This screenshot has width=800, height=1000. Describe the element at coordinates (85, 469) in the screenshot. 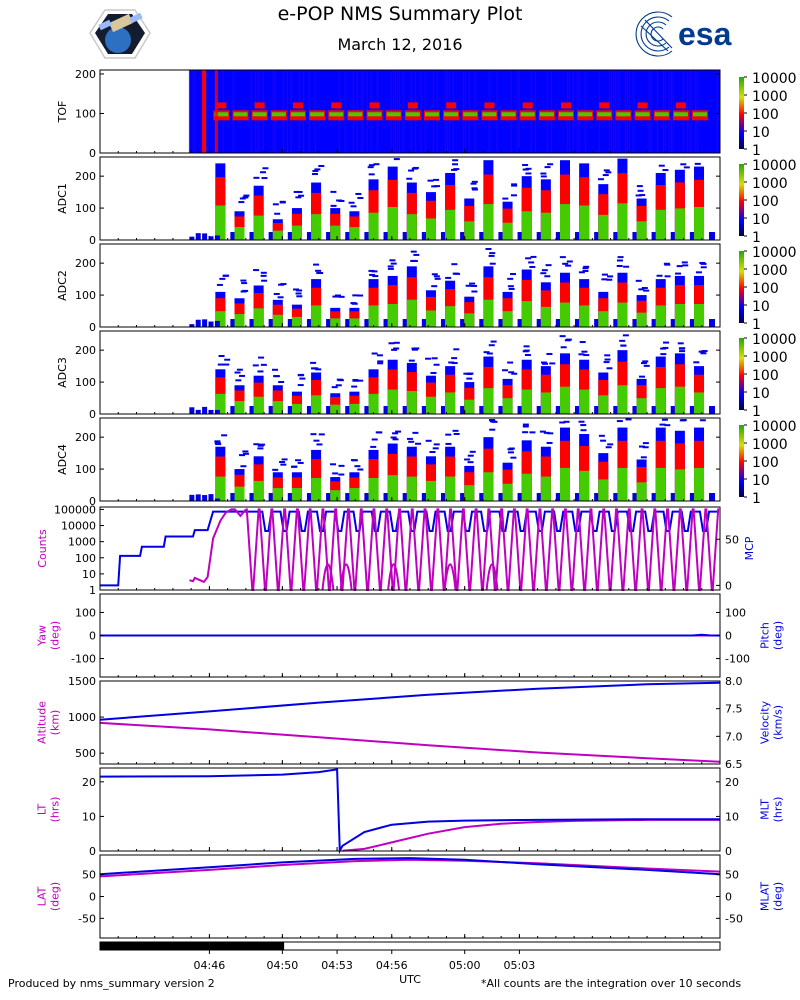

I see `y-tick-label: 100` at that location.